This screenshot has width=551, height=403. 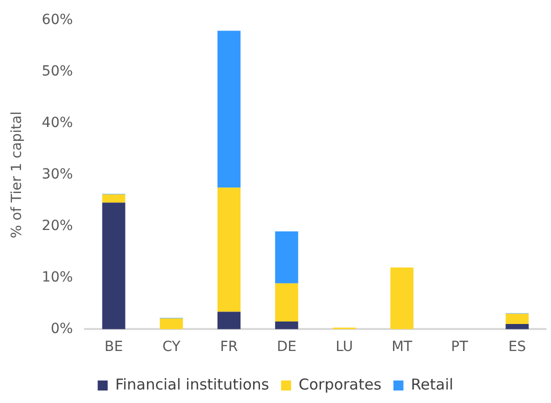 I want to click on y-tick-label: 60%, so click(x=57, y=20).